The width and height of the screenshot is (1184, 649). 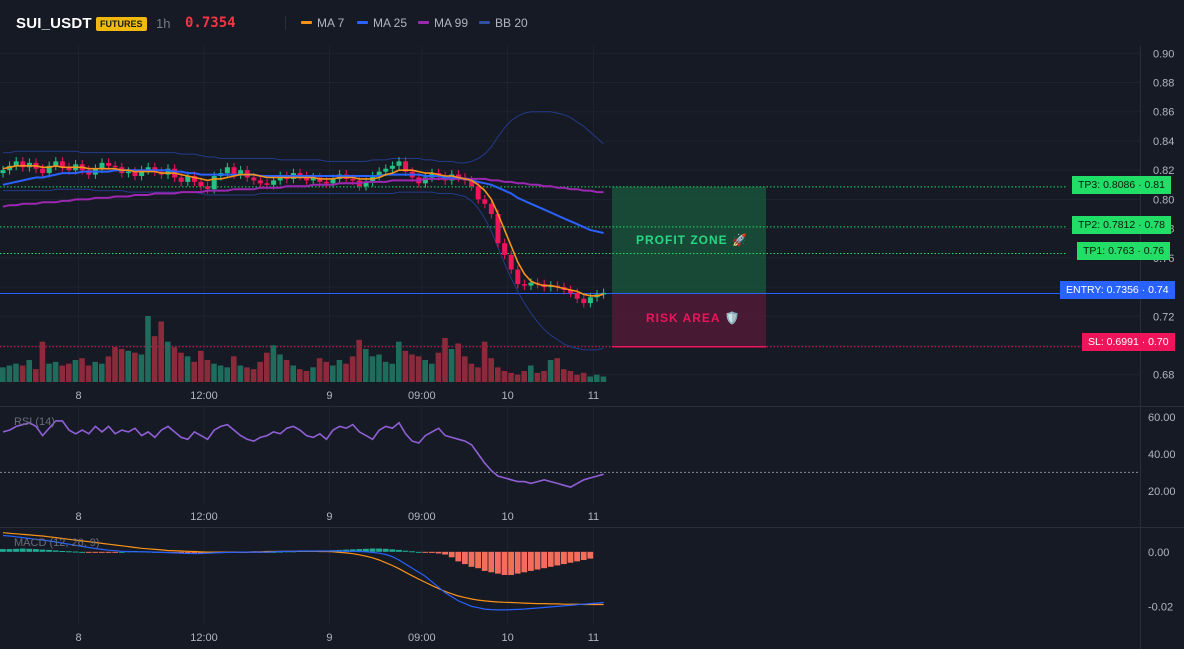 I want to click on legend-ma25: MA 25, so click(x=382, y=23).